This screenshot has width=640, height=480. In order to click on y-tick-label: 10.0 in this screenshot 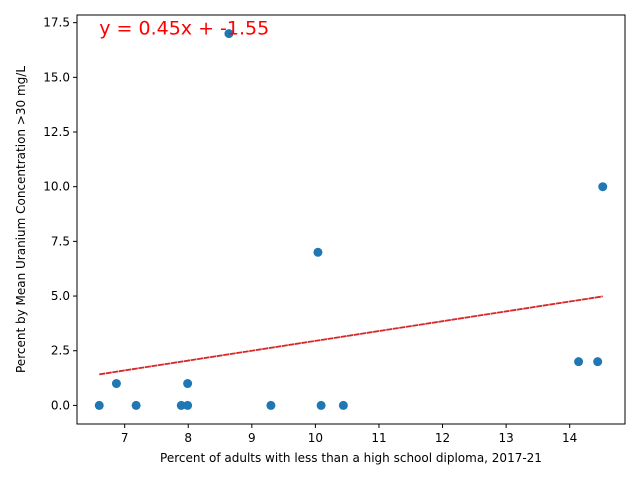, I will do `click(56, 187)`.